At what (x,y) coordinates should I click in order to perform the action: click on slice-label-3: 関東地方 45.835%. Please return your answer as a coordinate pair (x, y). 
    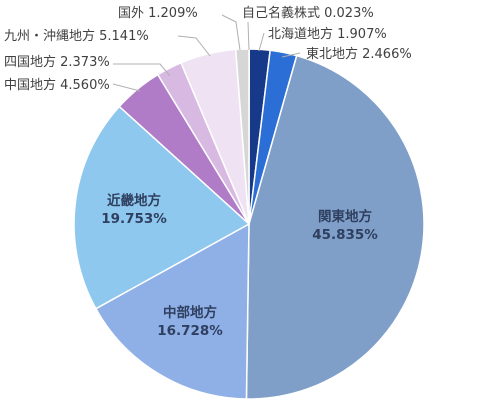
    Looking at the image, I should click on (345, 225).